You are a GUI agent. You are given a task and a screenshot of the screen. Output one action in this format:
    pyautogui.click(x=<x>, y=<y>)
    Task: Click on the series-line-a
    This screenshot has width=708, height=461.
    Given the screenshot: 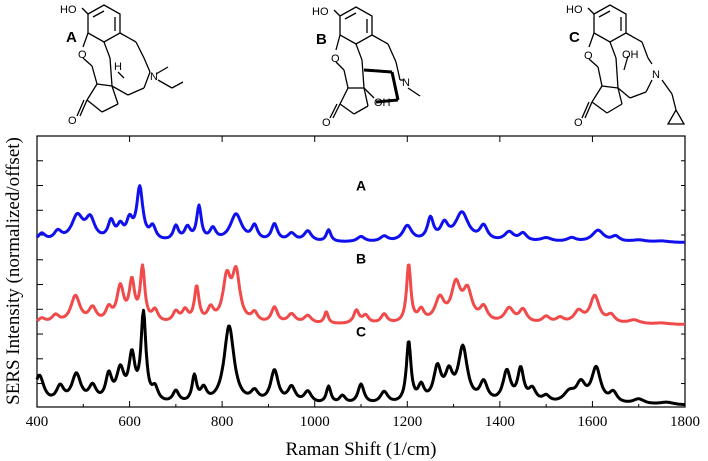 What is the action you would take?
    pyautogui.click(x=360, y=214)
    